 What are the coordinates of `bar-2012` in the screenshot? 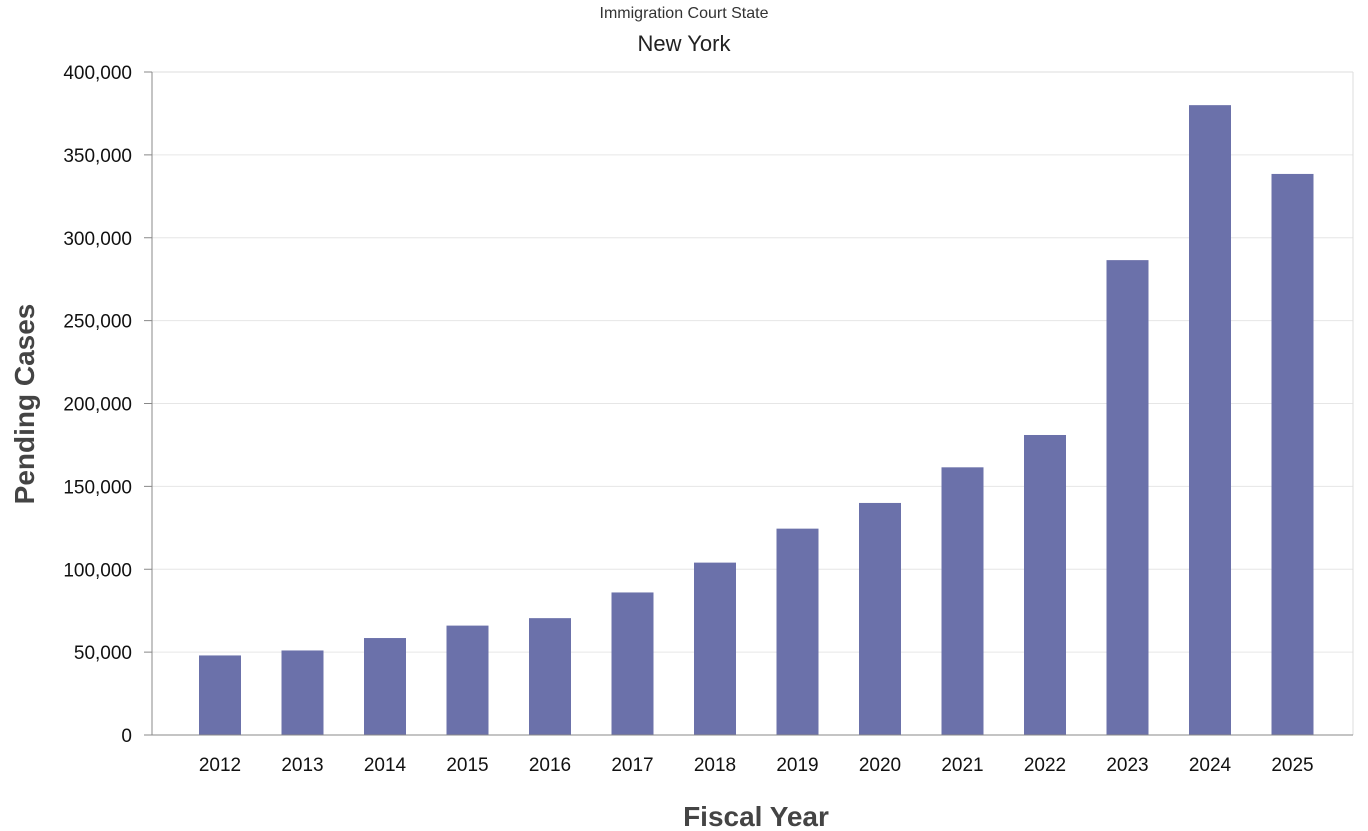 It's located at (220, 695).